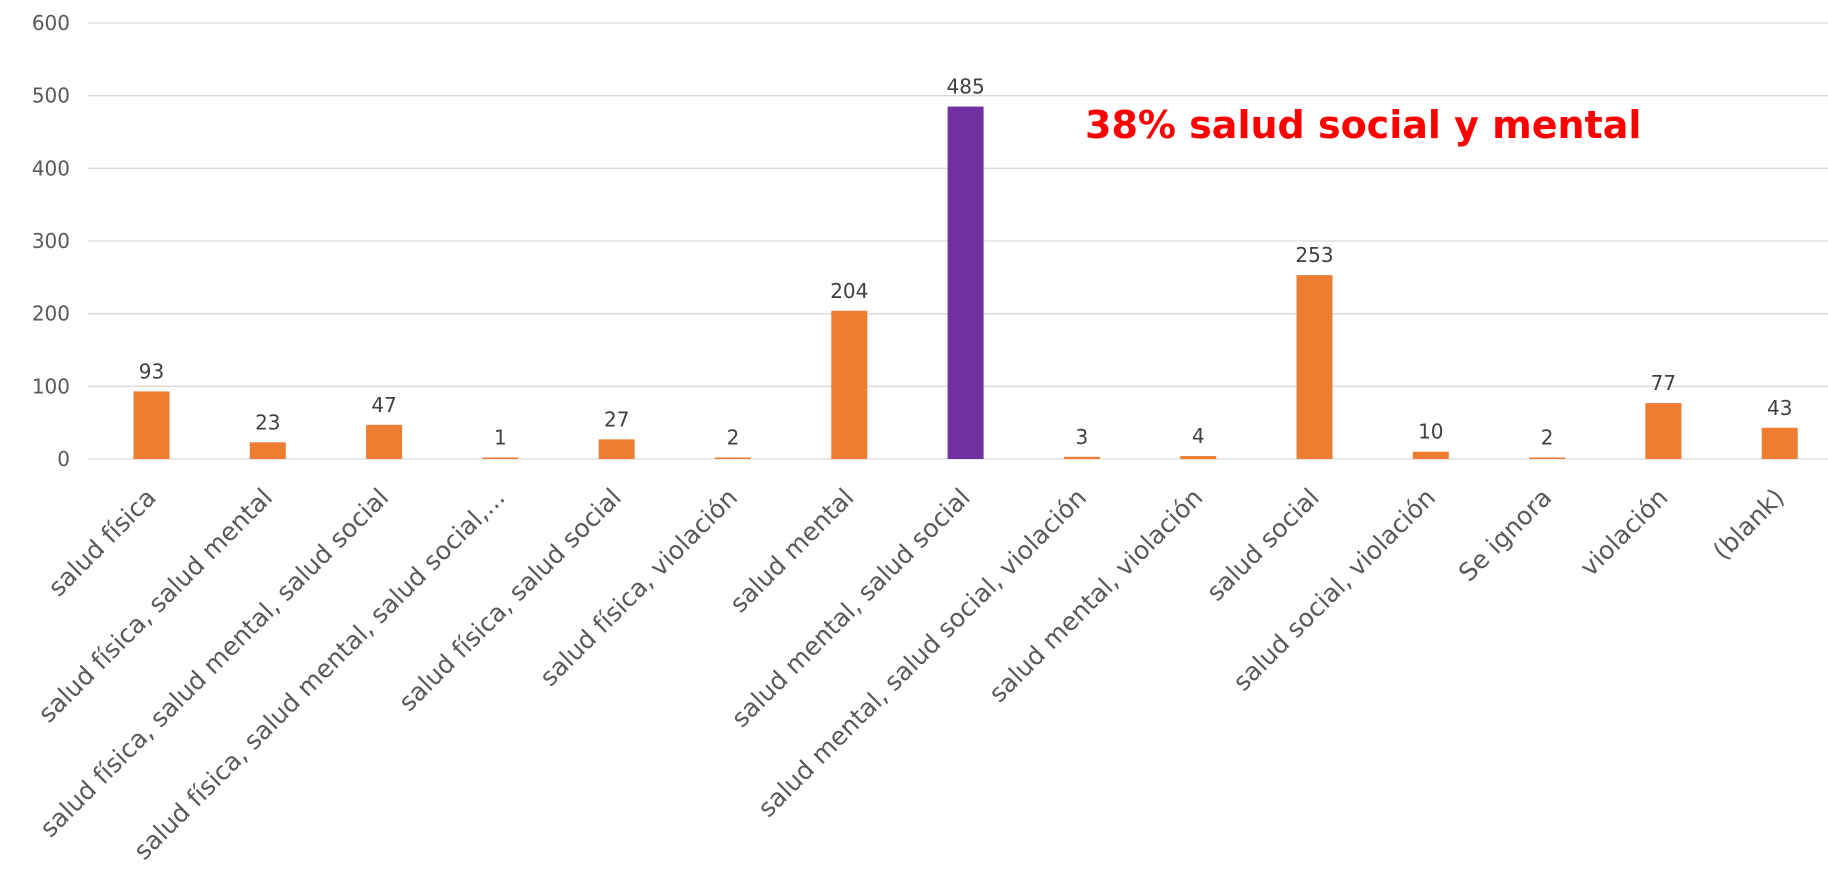 The width and height of the screenshot is (1828, 884). What do you see at coordinates (1624, 532) in the screenshot?
I see `x-tick-label: violación` at bounding box center [1624, 532].